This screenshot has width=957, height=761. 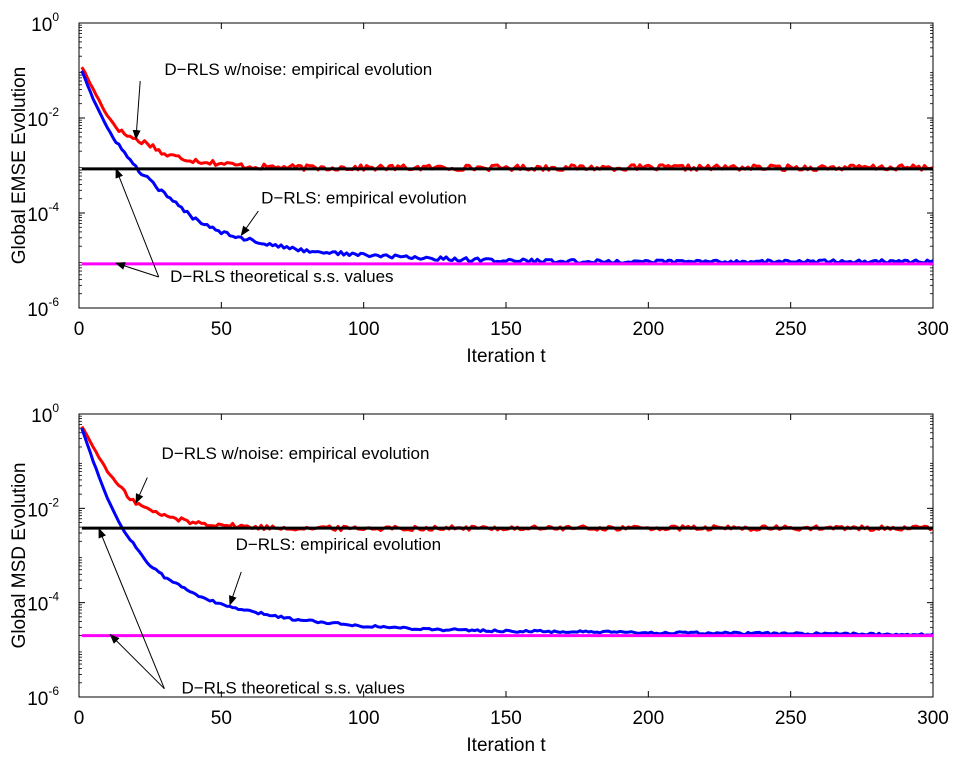 I want to click on msd-ytick-label: 10⁻⁶, so click(x=43, y=697).